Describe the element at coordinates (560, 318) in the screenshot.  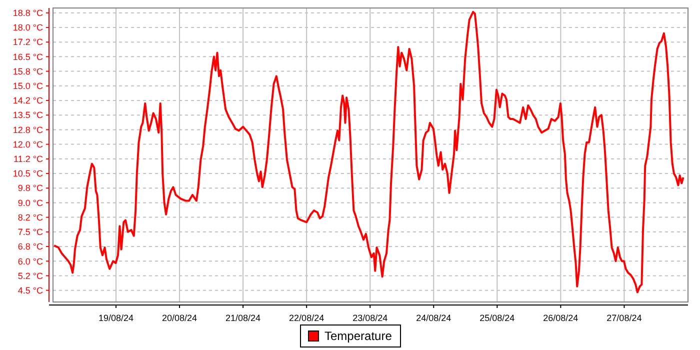
I see `x-tick-label: 26/08/24` at that location.